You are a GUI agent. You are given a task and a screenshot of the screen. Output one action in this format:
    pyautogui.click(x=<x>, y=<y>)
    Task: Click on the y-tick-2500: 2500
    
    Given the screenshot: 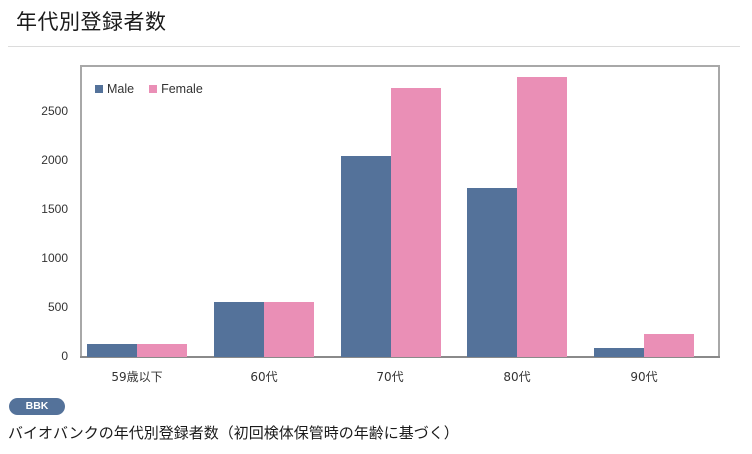 What is the action you would take?
    pyautogui.click(x=54, y=111)
    